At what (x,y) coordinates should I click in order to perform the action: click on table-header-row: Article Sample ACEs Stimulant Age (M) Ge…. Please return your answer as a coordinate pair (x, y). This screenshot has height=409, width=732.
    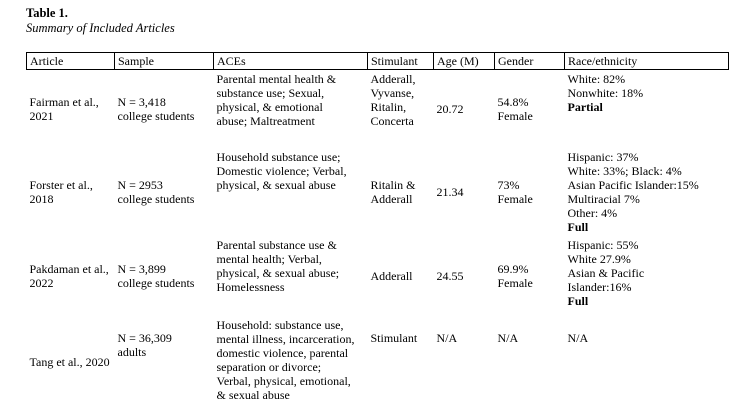
    Looking at the image, I should click on (377, 61).